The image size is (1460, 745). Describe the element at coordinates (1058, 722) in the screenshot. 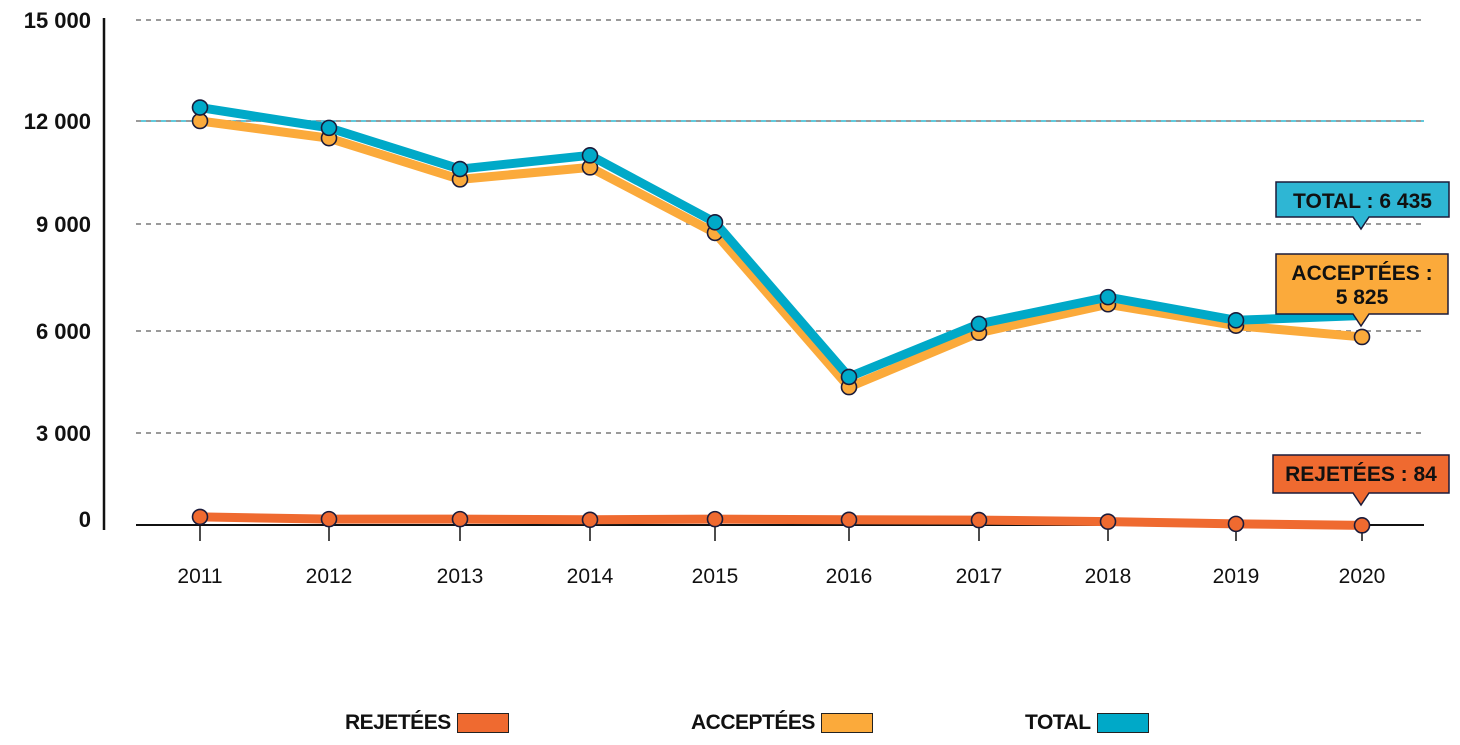

I see `legend-label: TOTAL` at that location.